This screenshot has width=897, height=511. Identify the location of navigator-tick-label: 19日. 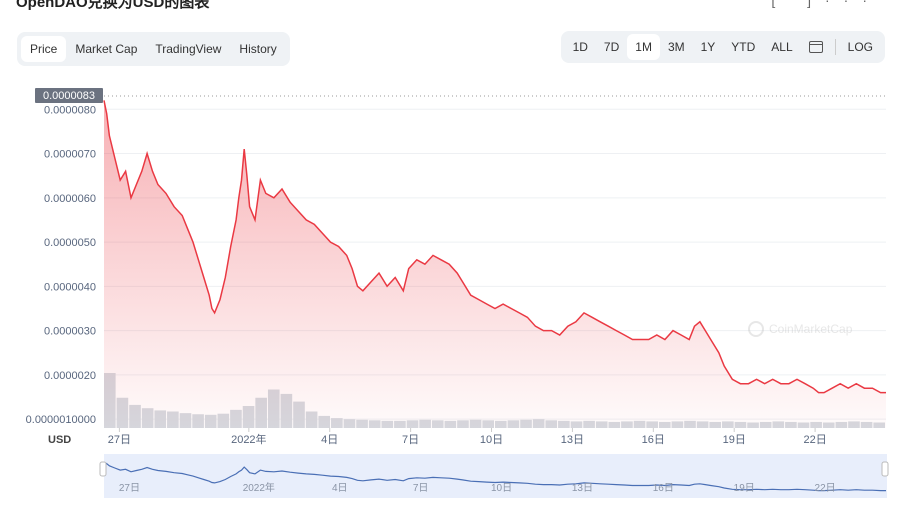
(744, 488).